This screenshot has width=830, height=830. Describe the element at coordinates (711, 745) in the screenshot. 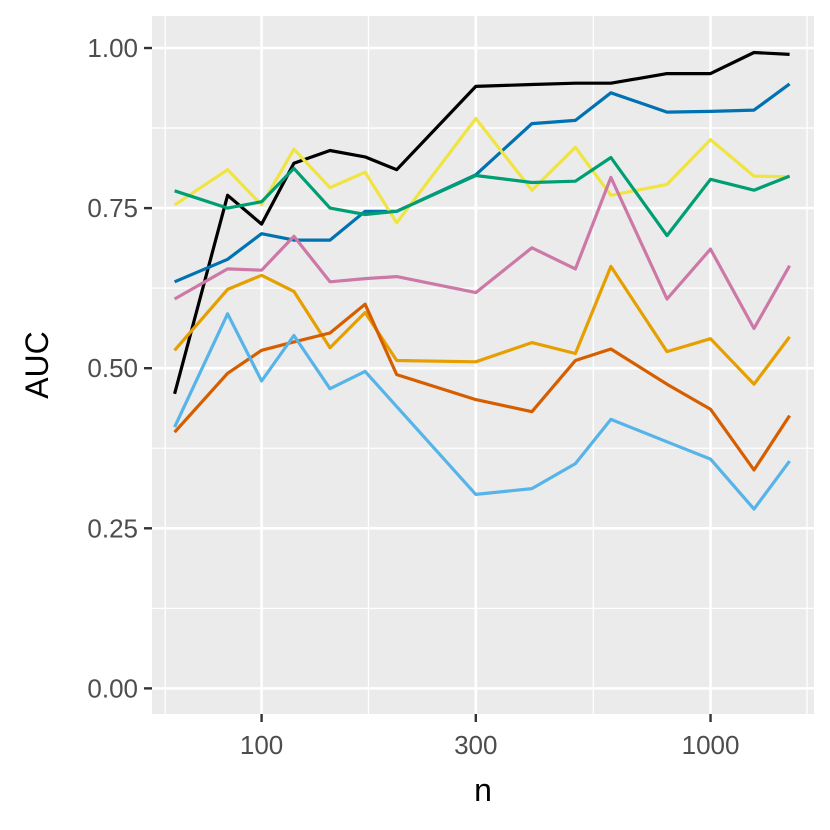

I see `x-tick-label: 1000` at that location.